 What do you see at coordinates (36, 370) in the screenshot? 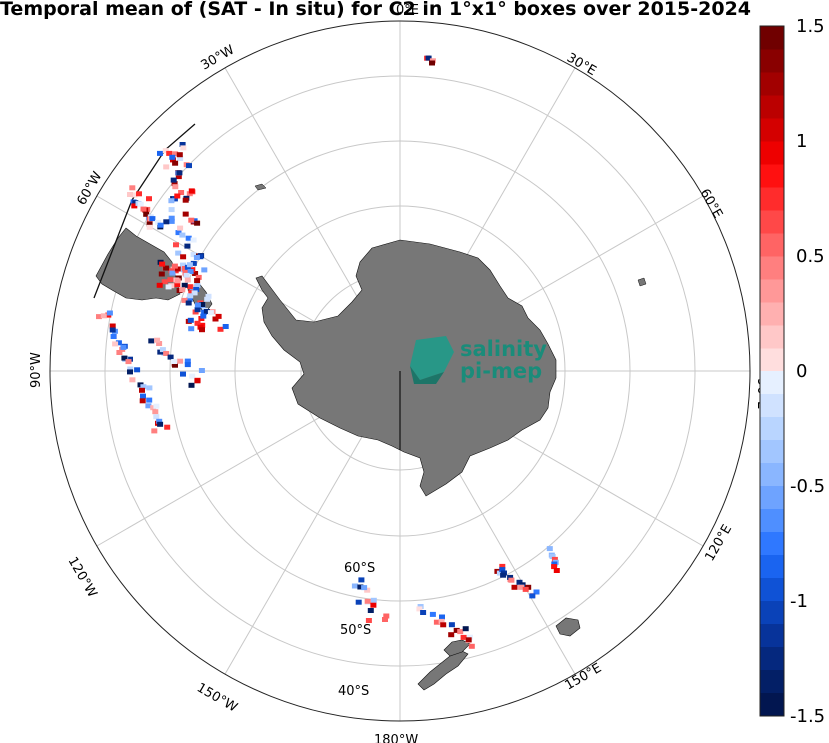
I see `longitude-label: 90°W` at bounding box center [36, 370].